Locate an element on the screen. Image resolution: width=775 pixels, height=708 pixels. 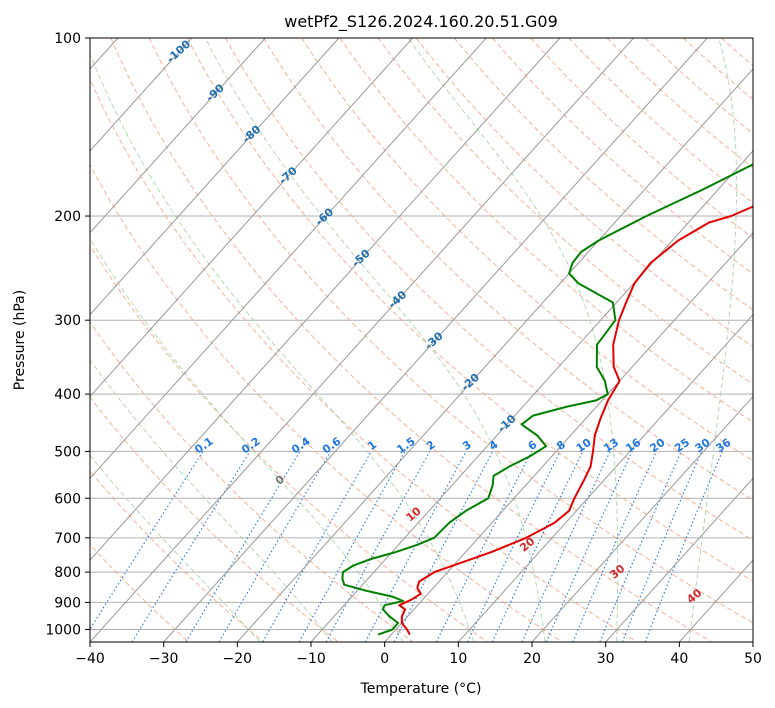
x-tick-label: −20 is located at coordinates (238, 659).